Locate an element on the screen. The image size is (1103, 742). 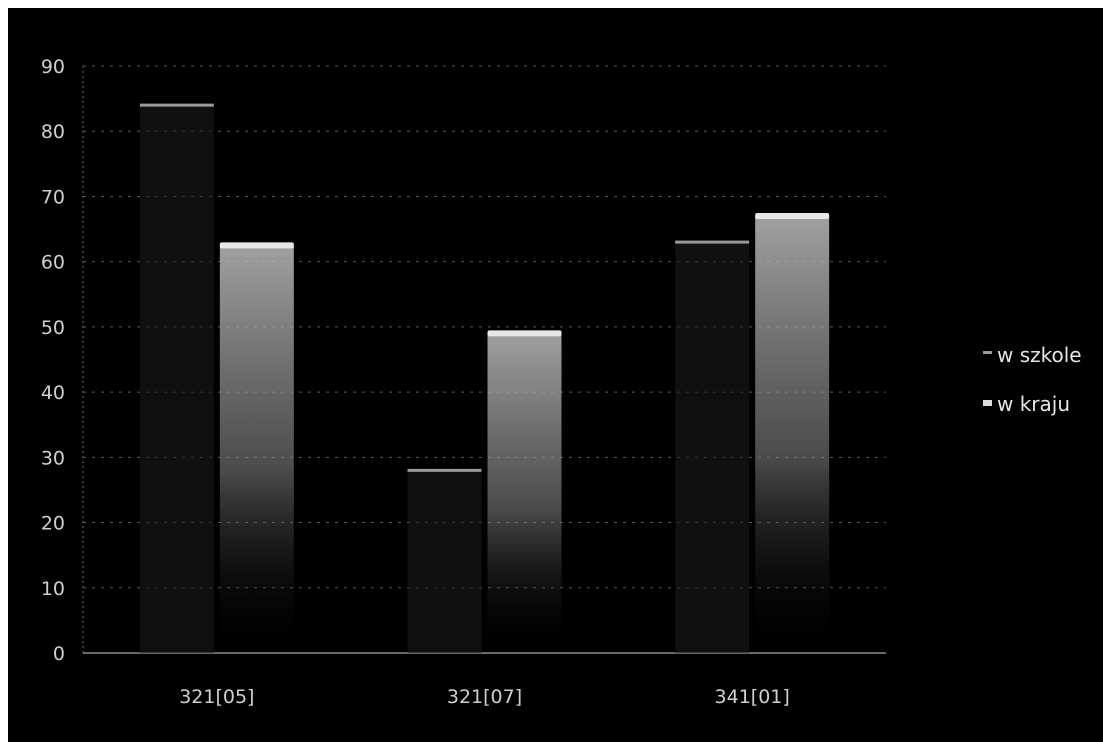
y-tick-label: 20 is located at coordinates (53, 524).